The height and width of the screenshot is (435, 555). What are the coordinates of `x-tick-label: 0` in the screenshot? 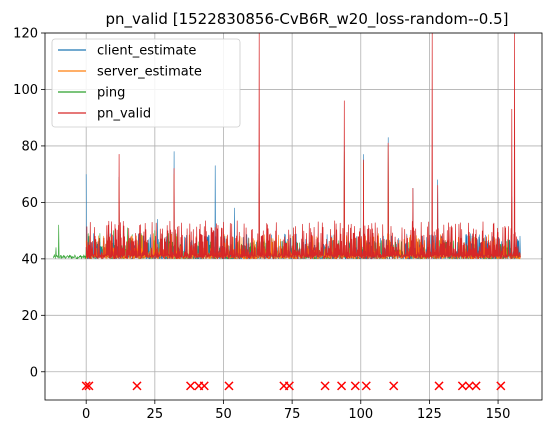 It's located at (86, 414).